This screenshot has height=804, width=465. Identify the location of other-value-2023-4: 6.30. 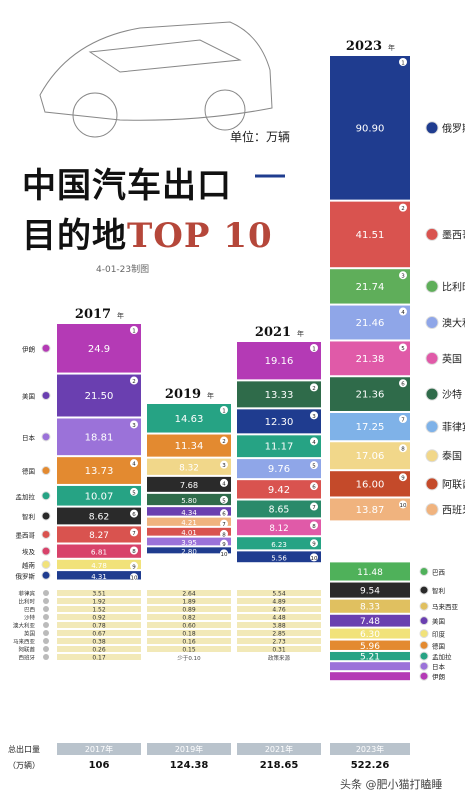
(370, 635).